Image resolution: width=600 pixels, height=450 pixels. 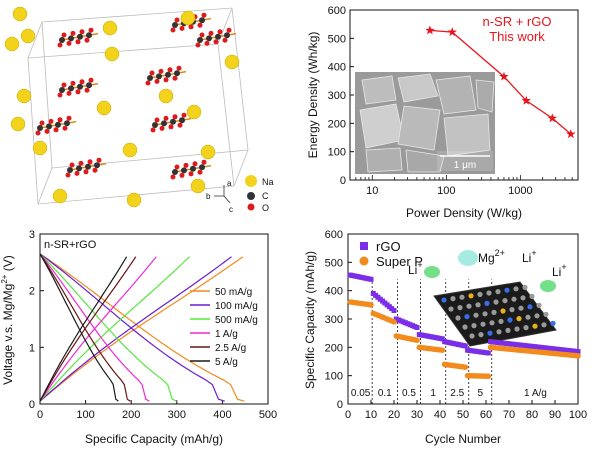 I want to click on charge-x-tick-label: 100, so click(x=85, y=415).